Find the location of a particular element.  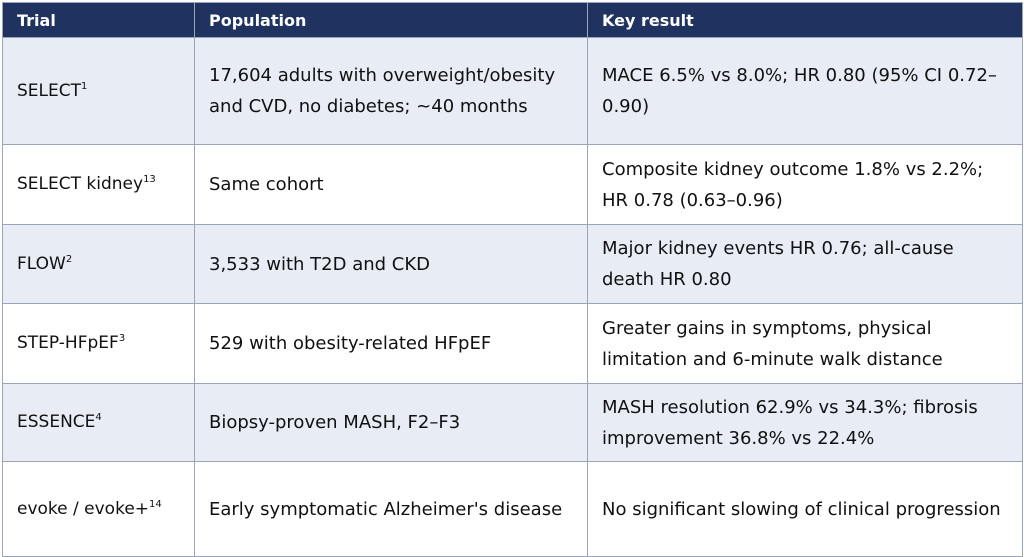

trial-cell: SELECT kidney13 is located at coordinates (98, 184).